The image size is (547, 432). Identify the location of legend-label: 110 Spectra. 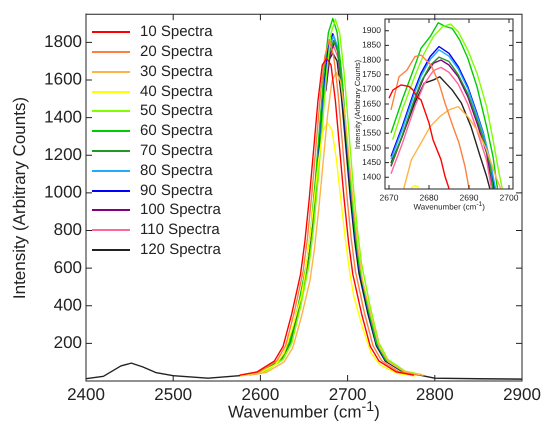
(180, 229).